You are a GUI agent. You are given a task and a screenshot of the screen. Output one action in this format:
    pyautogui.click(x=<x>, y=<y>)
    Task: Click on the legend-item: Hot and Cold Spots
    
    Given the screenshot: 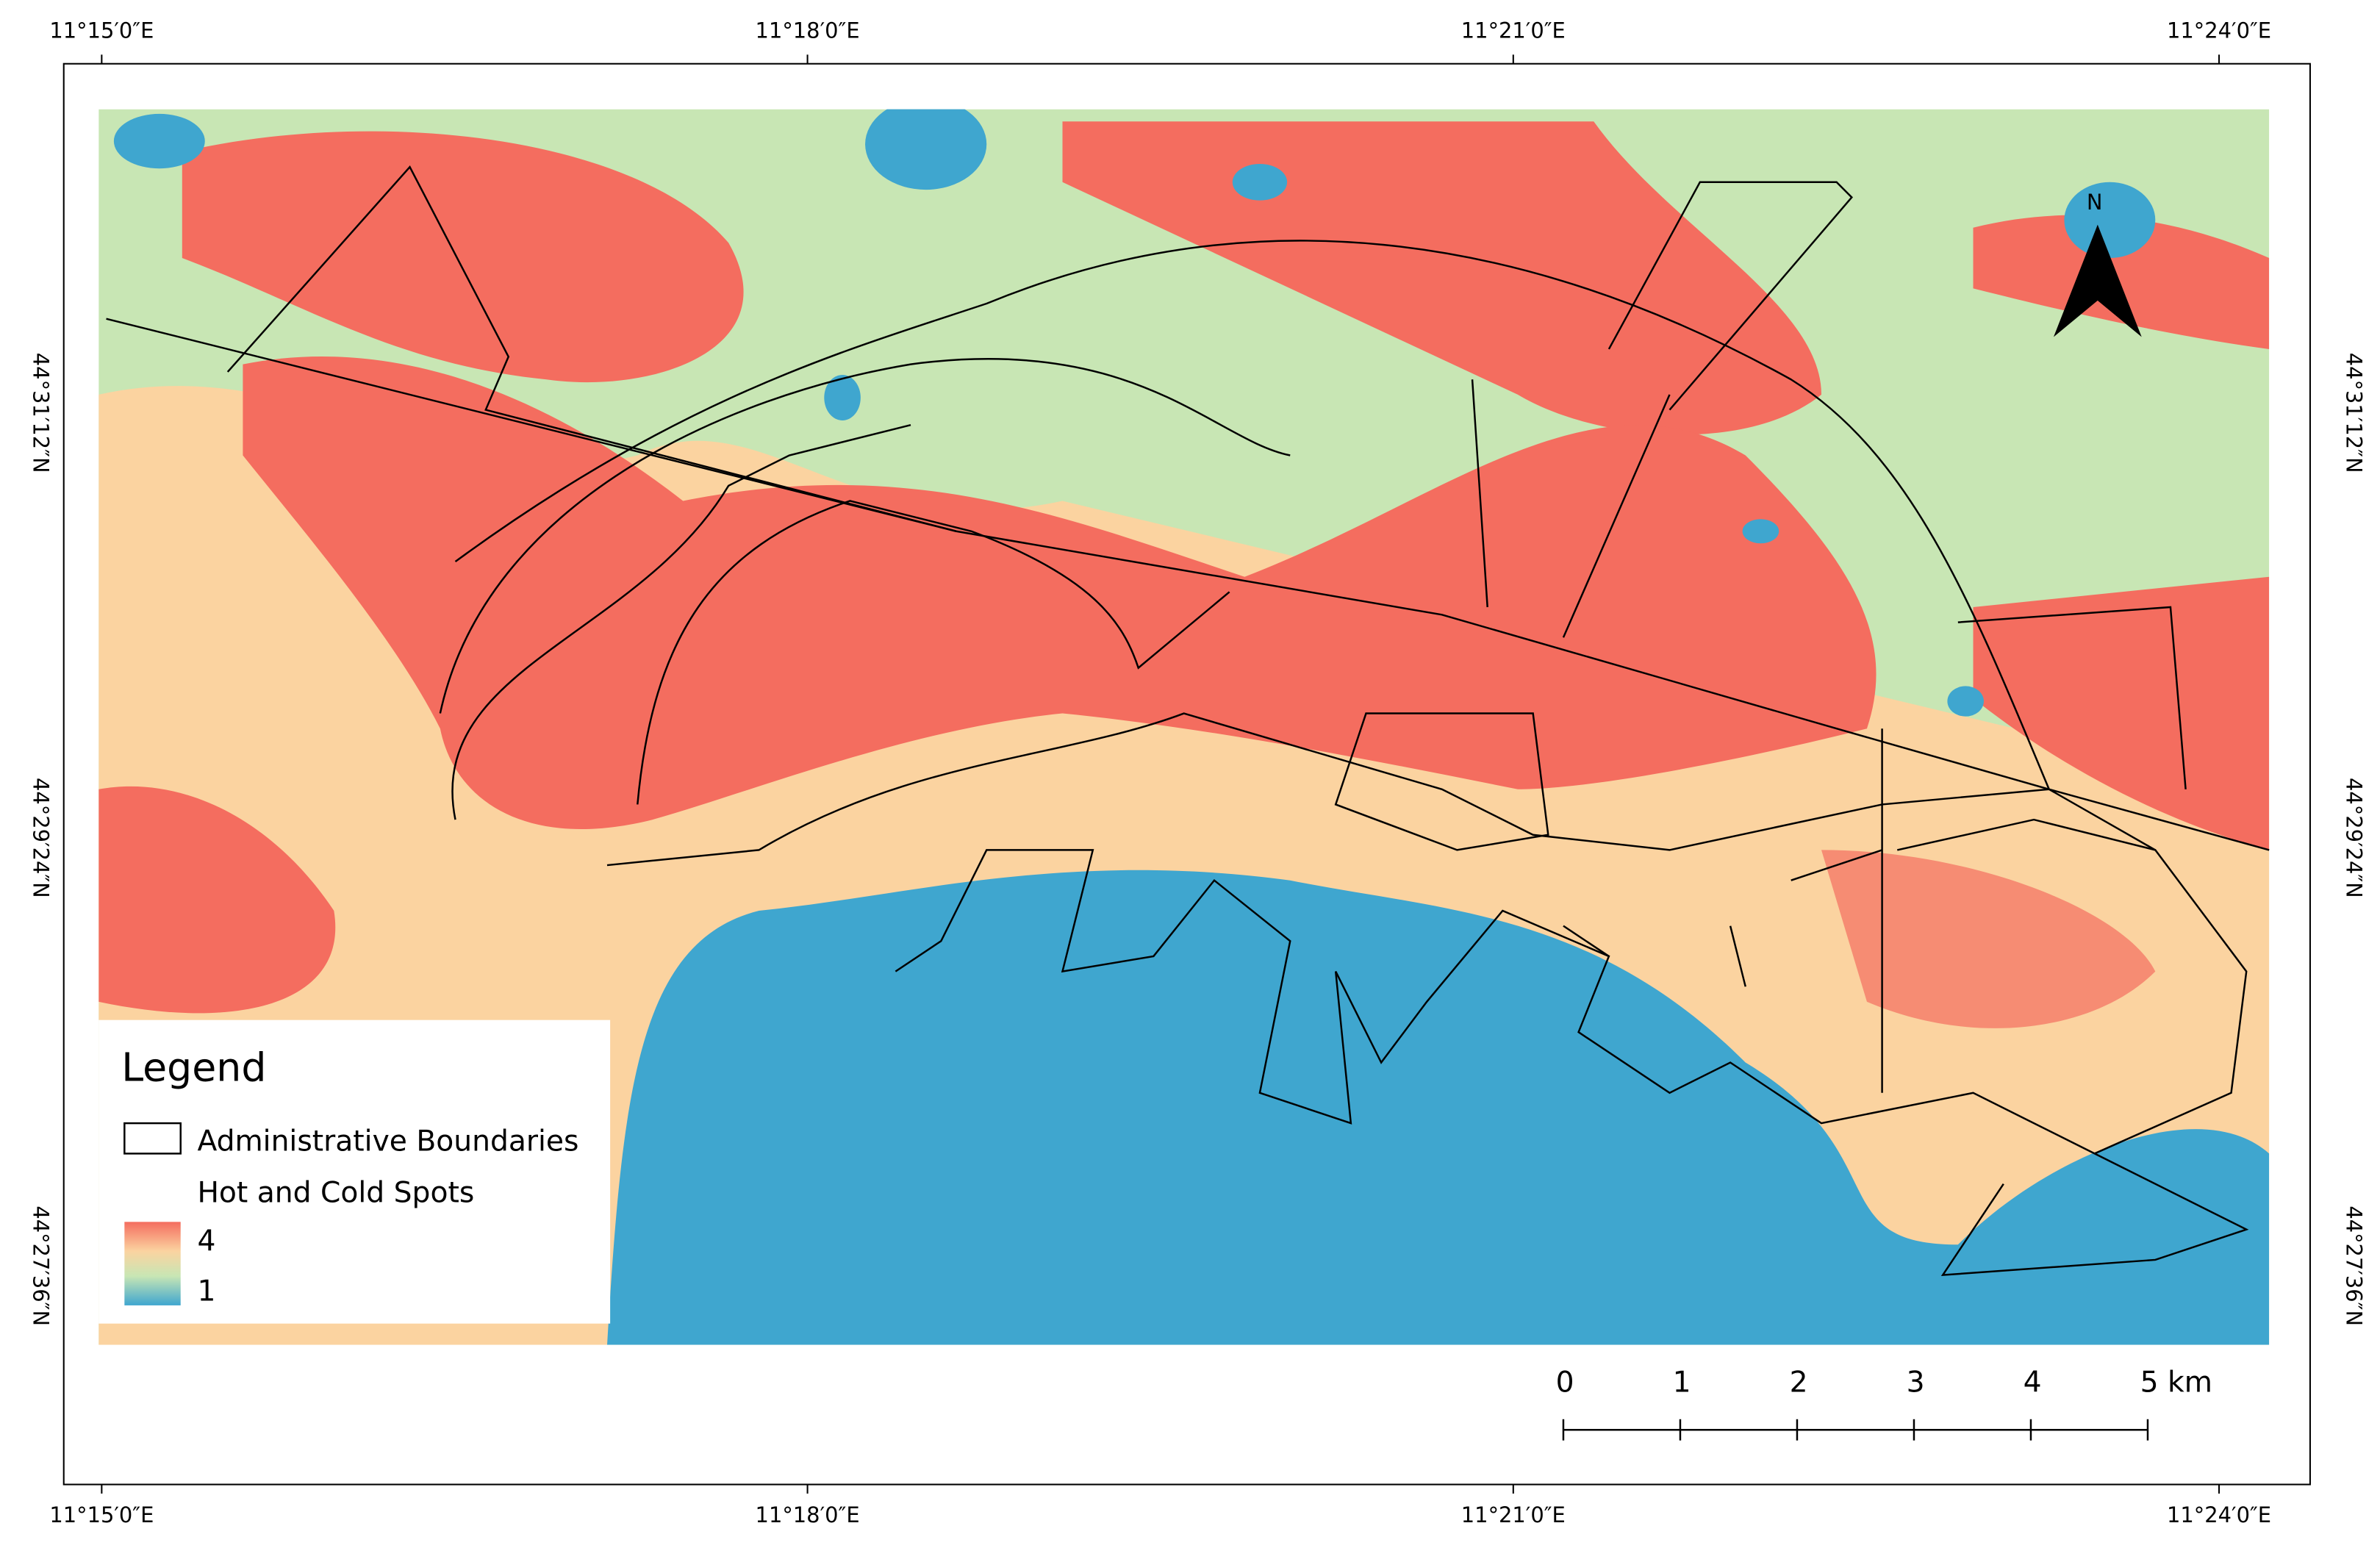 What is the action you would take?
    pyautogui.click(x=335, y=1192)
    